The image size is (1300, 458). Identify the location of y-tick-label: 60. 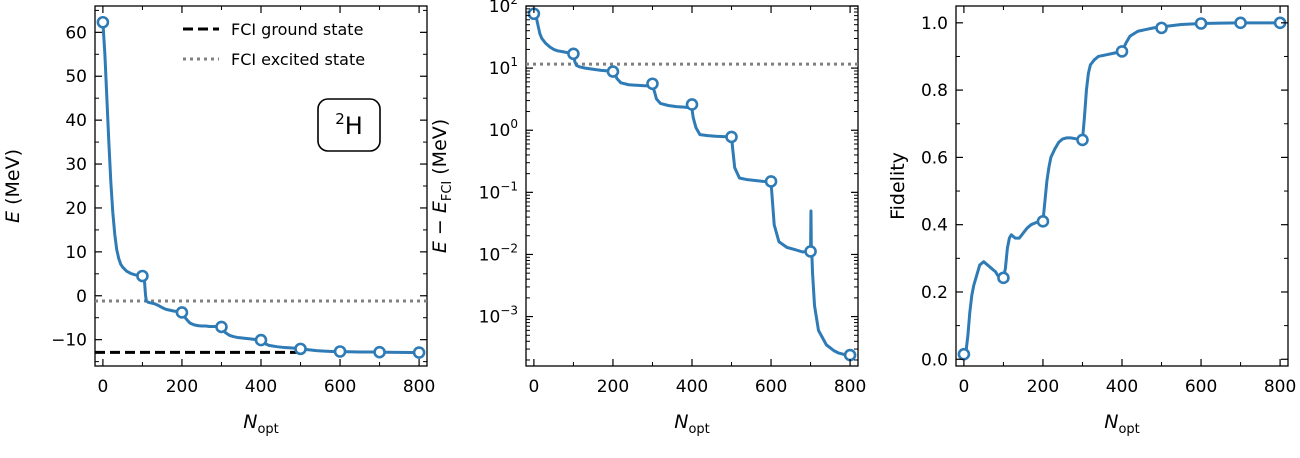
(76, 33).